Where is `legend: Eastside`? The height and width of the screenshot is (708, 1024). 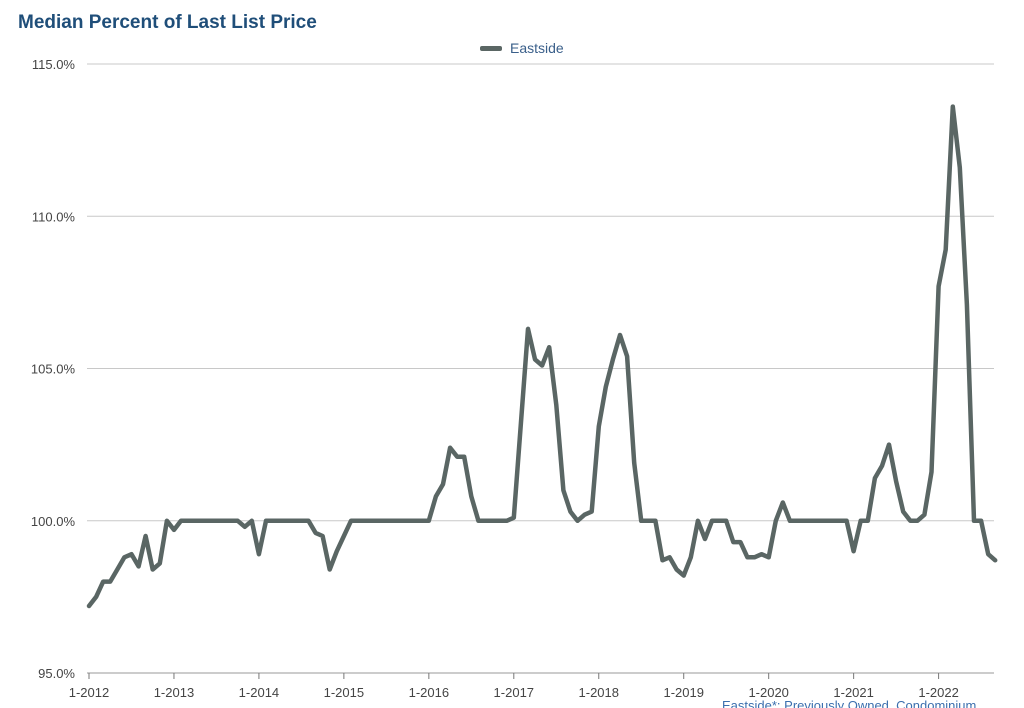 legend: Eastside is located at coordinates (522, 48).